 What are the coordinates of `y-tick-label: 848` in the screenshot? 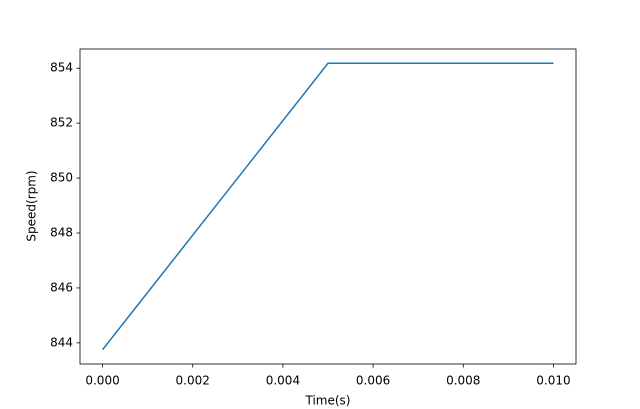 It's located at (61, 233).